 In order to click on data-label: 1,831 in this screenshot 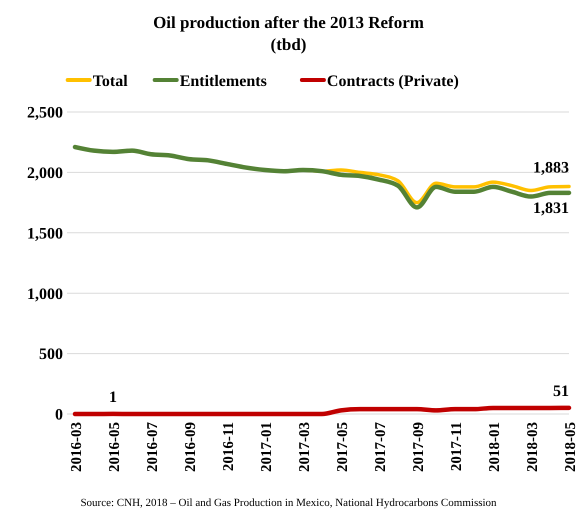, I will do `click(551, 208)`.